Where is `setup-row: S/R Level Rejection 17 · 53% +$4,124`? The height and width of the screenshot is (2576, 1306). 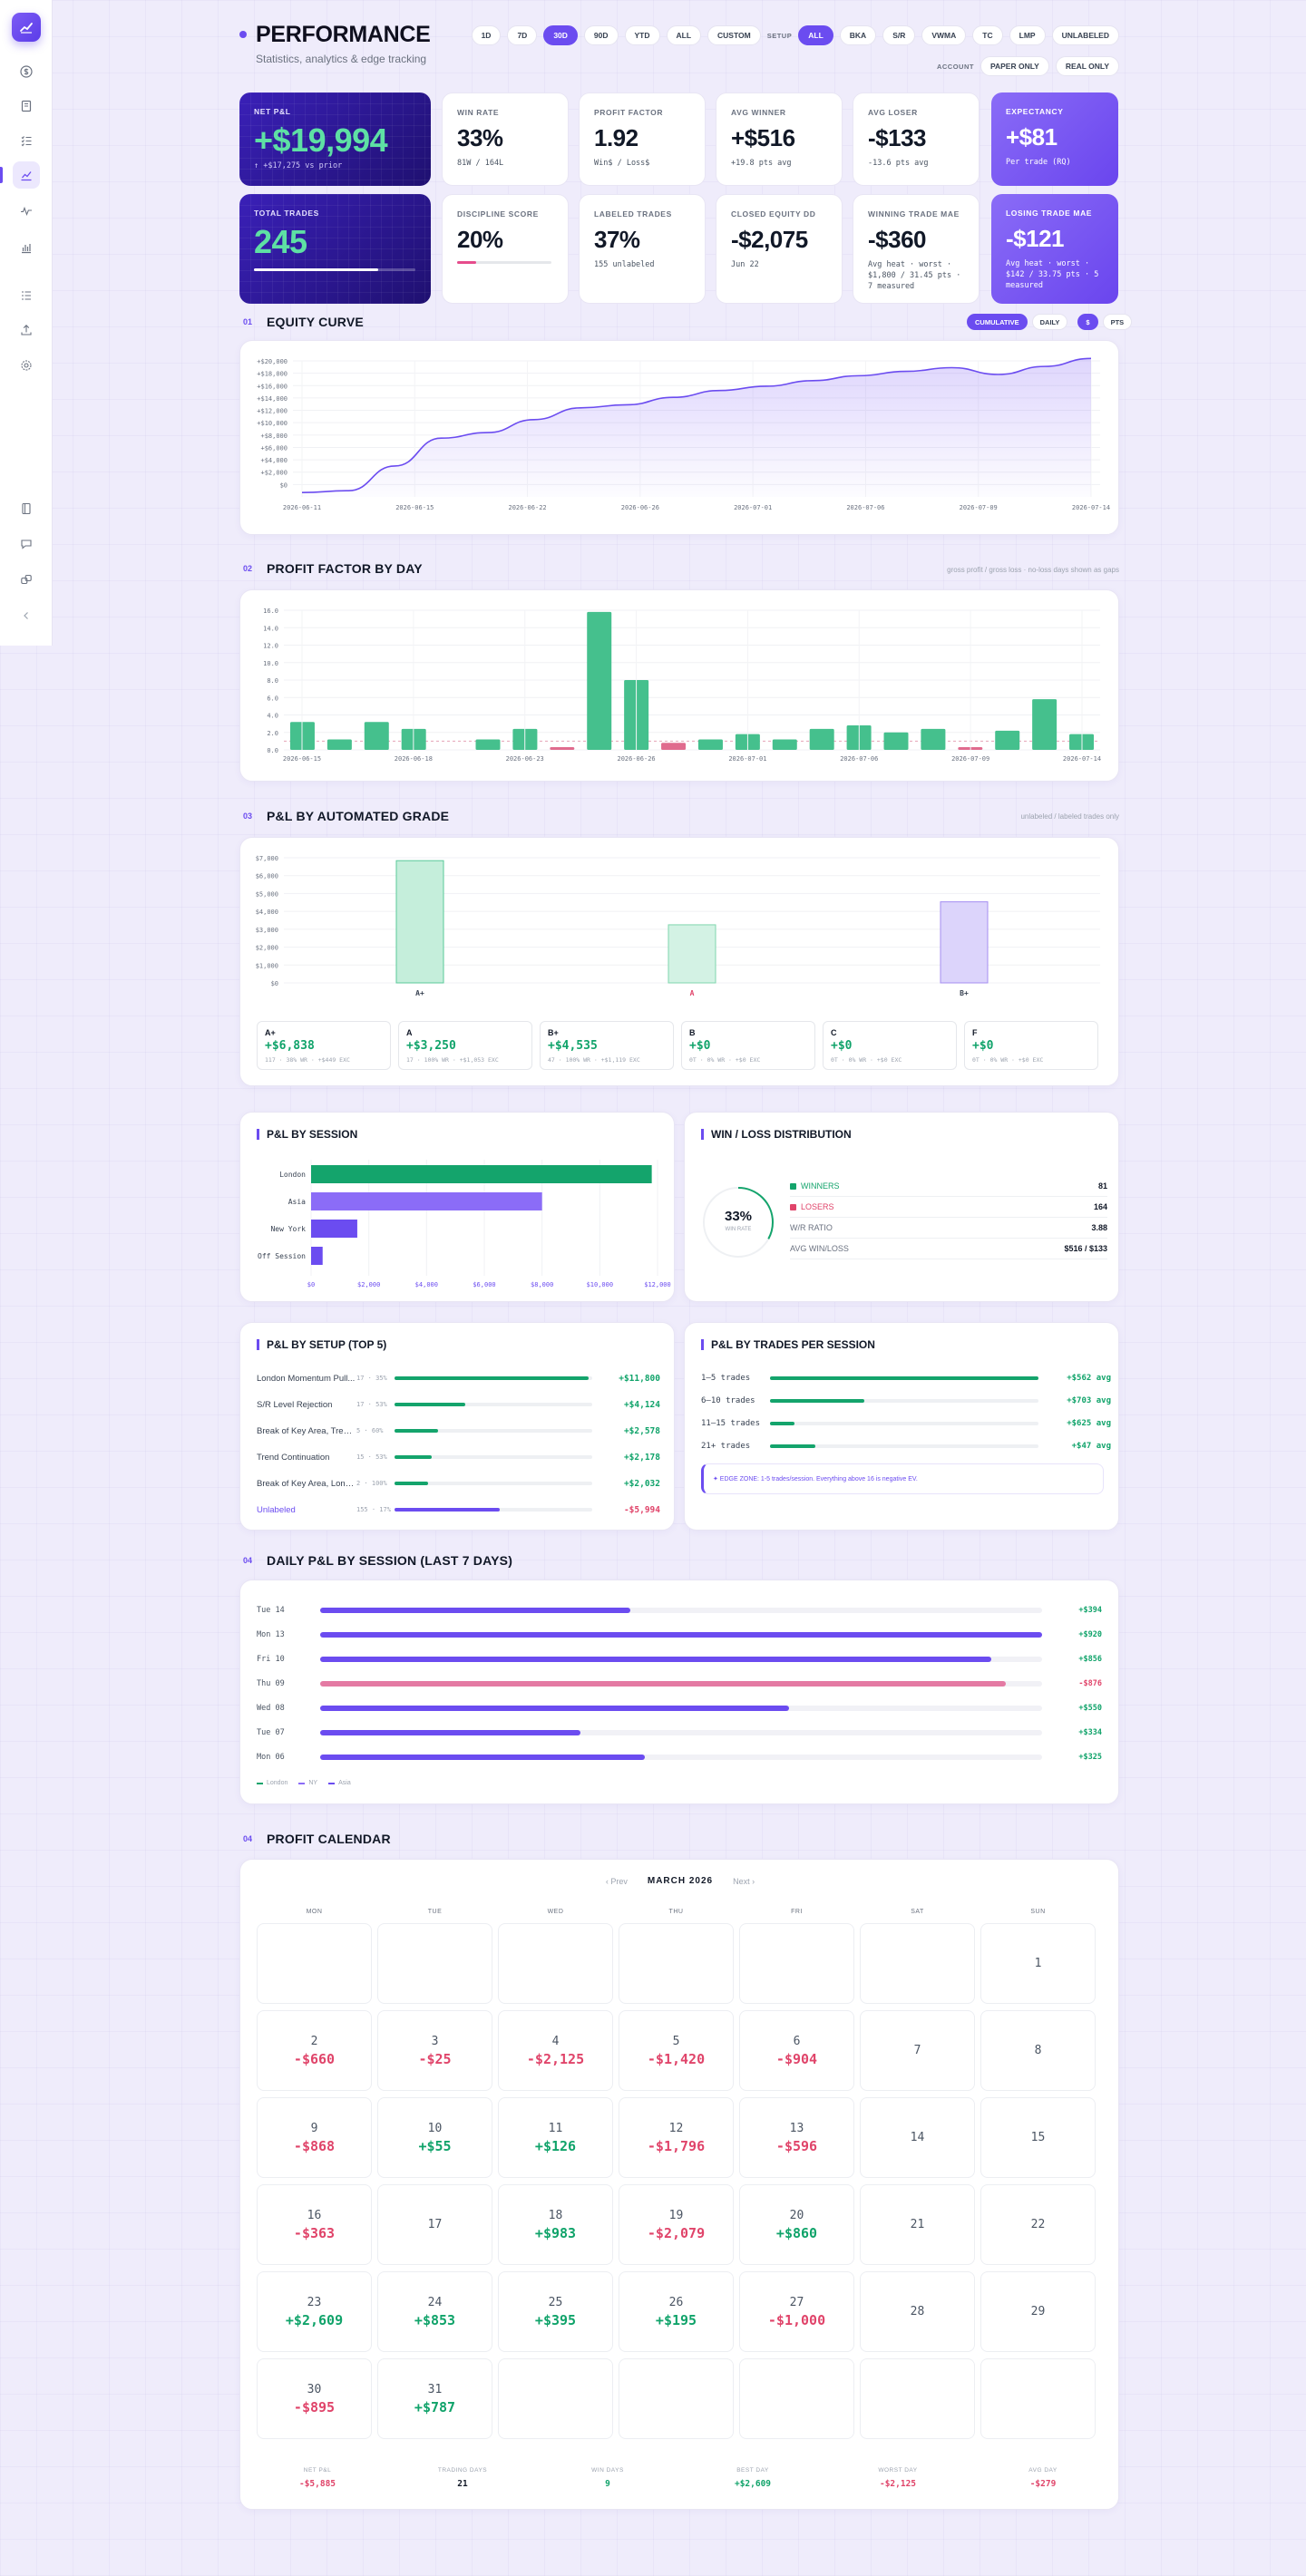 setup-row: S/R Level Rejection 17 · 53% +$4,124 is located at coordinates (458, 1404).